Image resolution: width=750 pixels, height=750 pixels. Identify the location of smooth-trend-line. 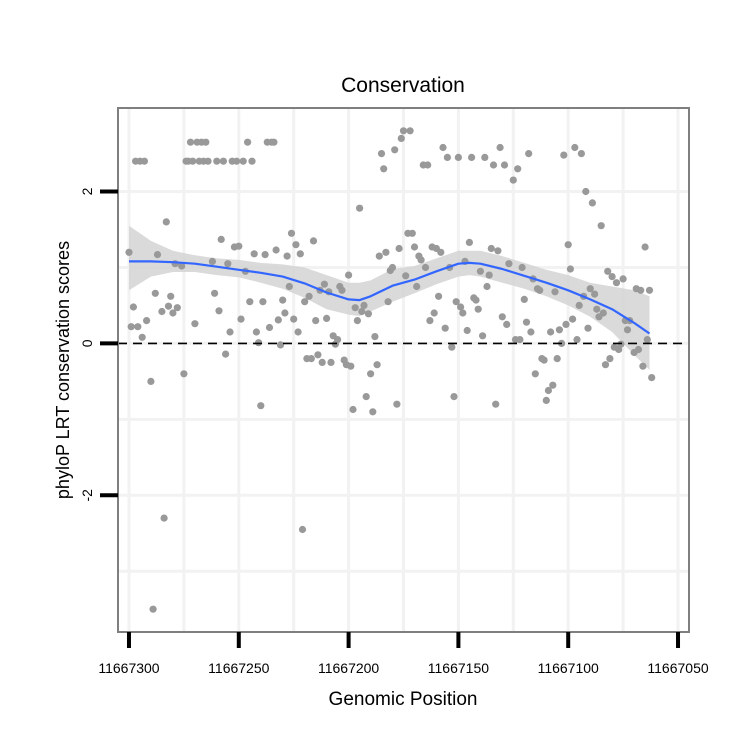
(390, 297).